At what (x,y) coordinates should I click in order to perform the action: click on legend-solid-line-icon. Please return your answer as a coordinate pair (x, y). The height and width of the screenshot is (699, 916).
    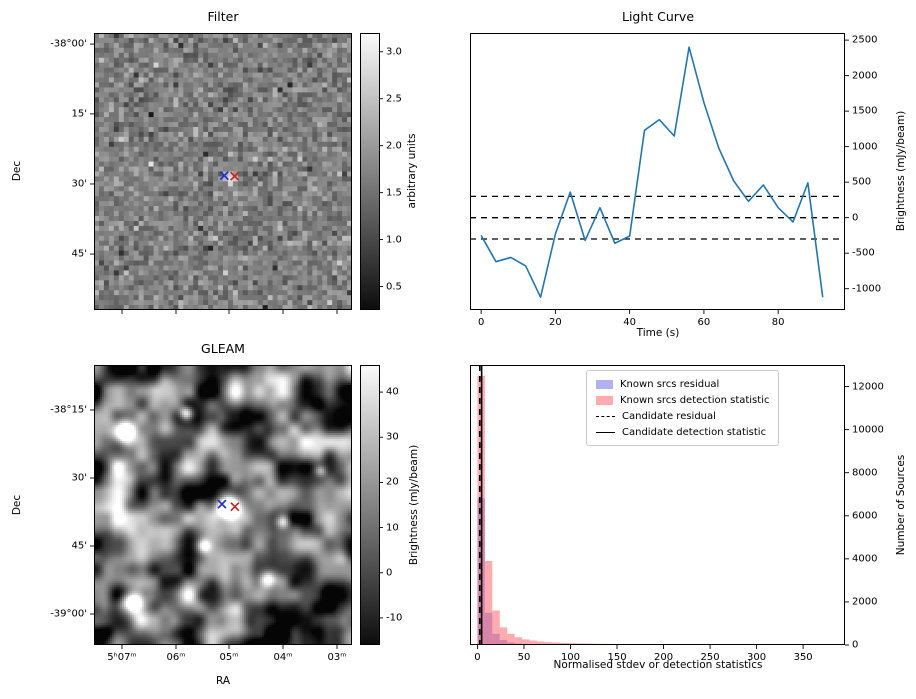
    Looking at the image, I should click on (605, 432).